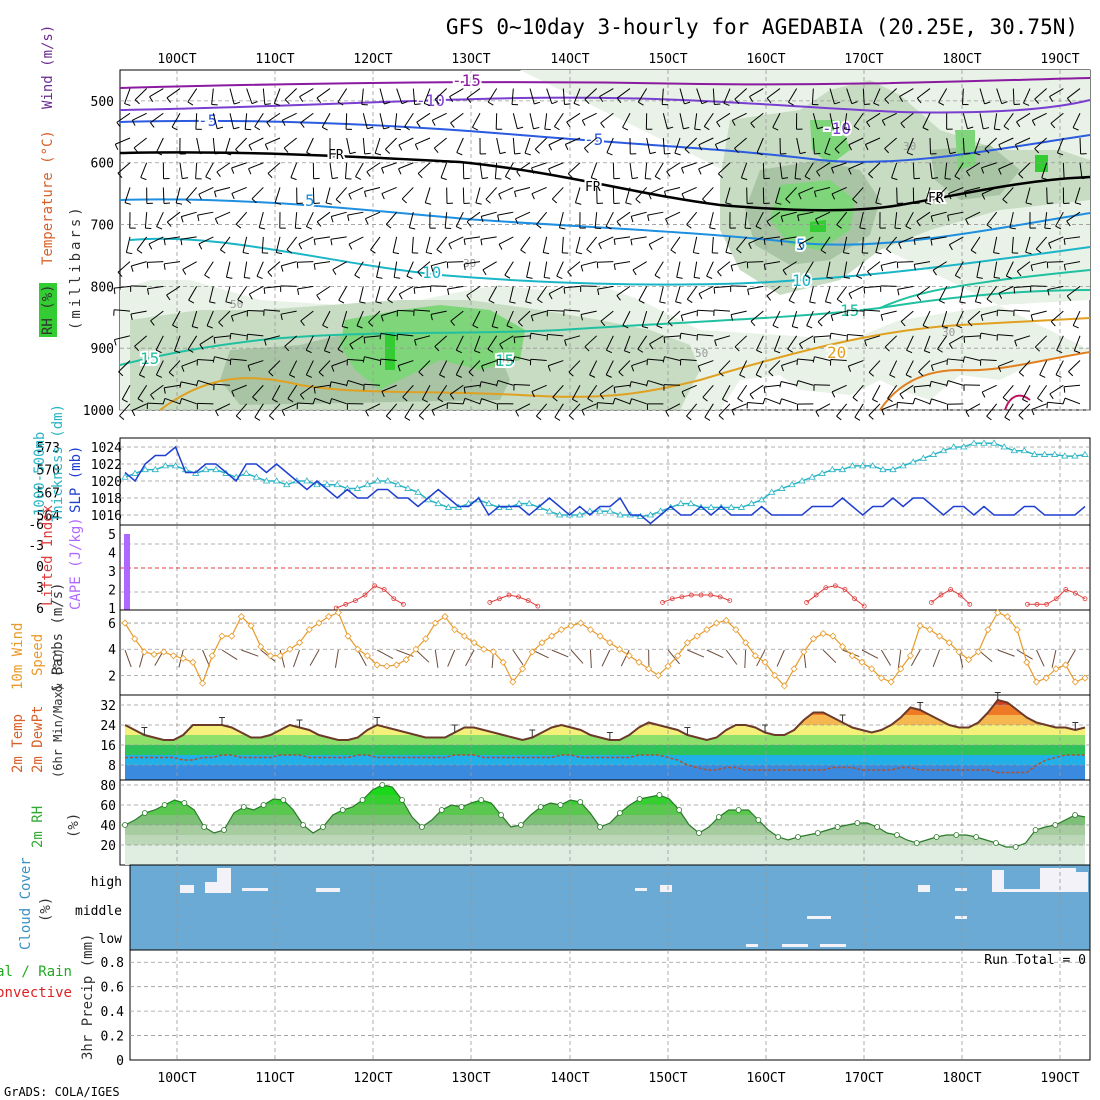 This screenshot has height=1100, width=1100. Describe the element at coordinates (829, 656) in the screenshot. I see `wind10m-barb` at that location.